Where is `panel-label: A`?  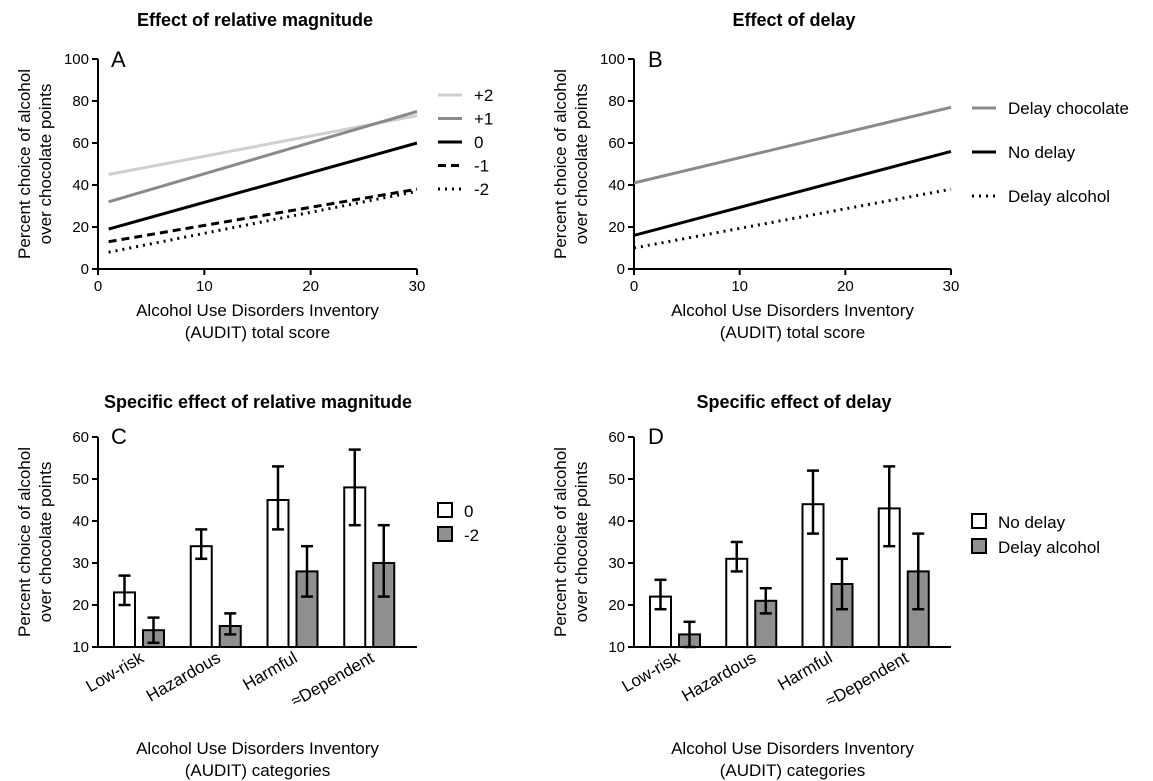
panel-label: A is located at coordinates (118, 59).